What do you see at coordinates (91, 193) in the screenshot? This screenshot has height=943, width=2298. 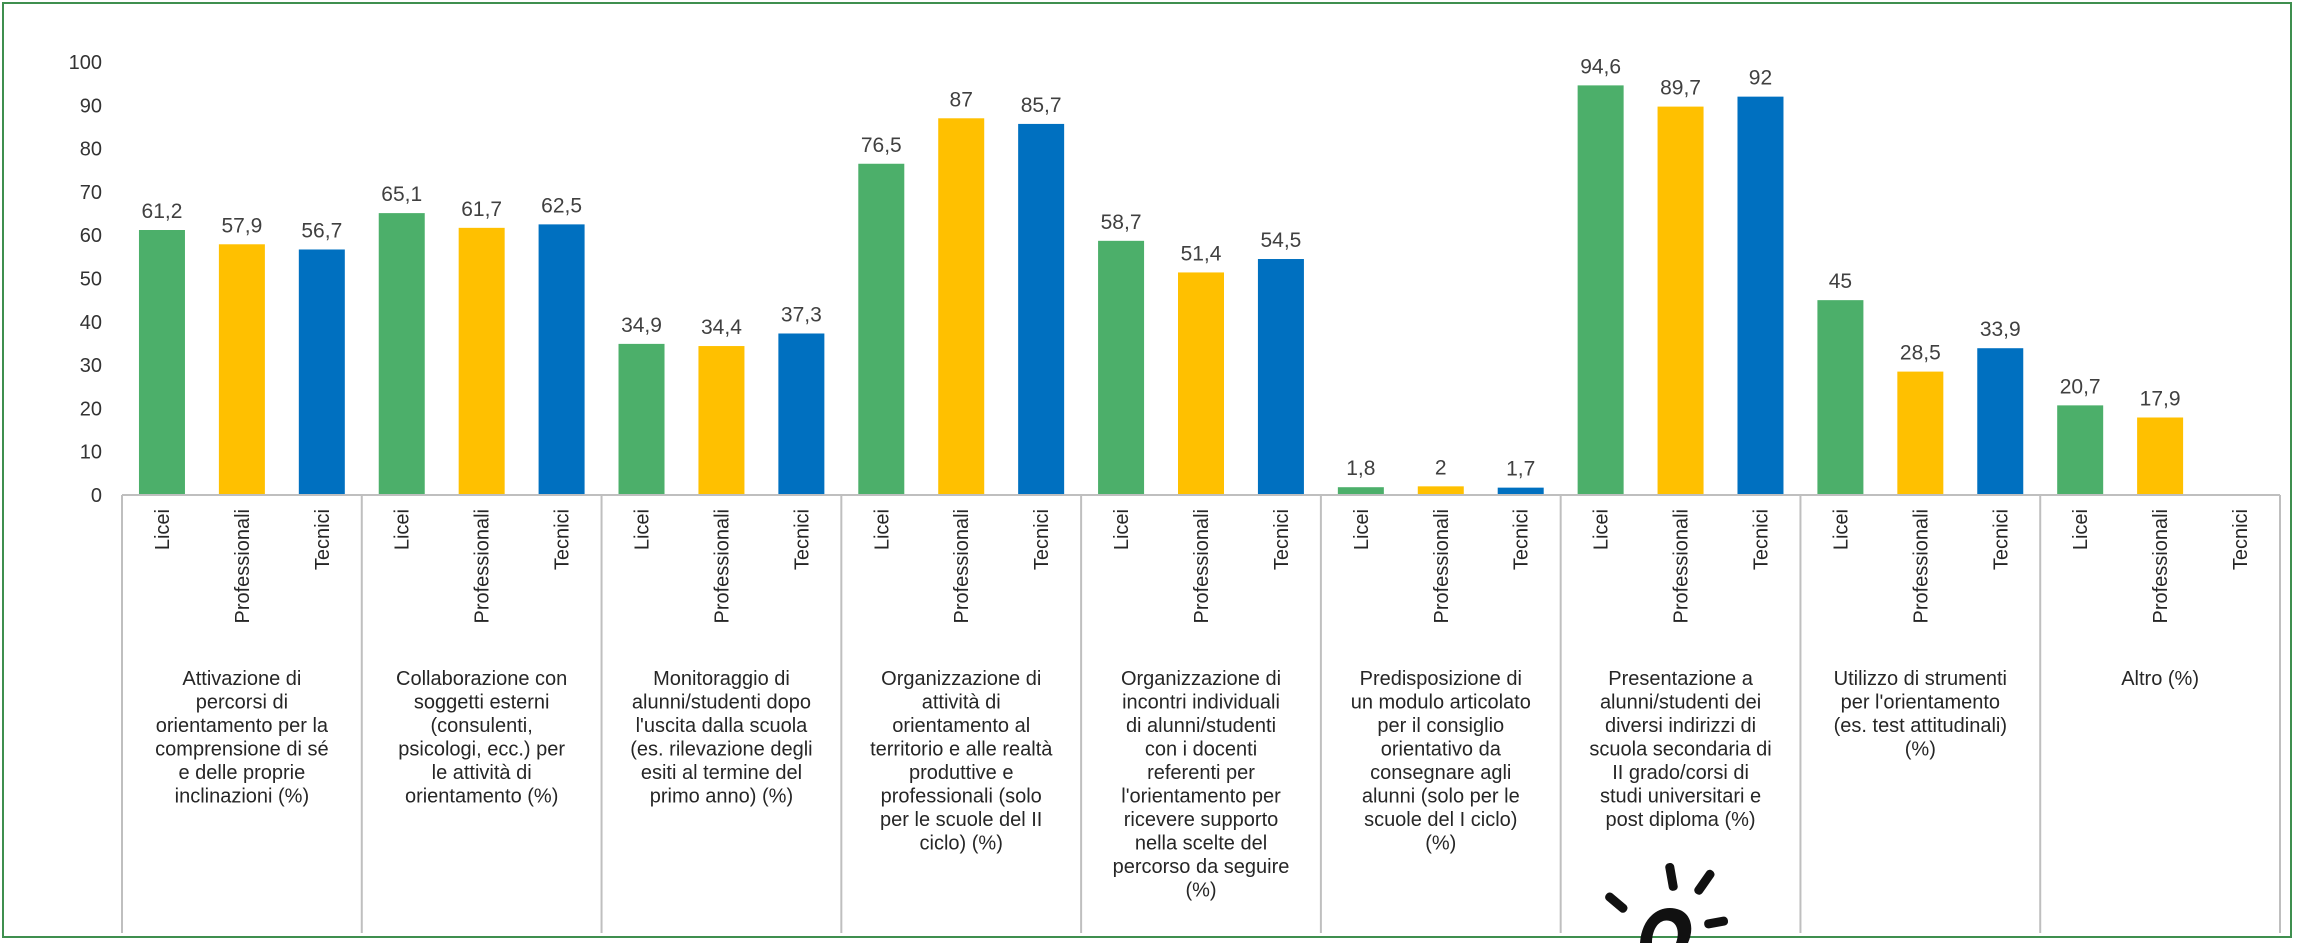 I see `y-tick-label: 70` at bounding box center [91, 193].